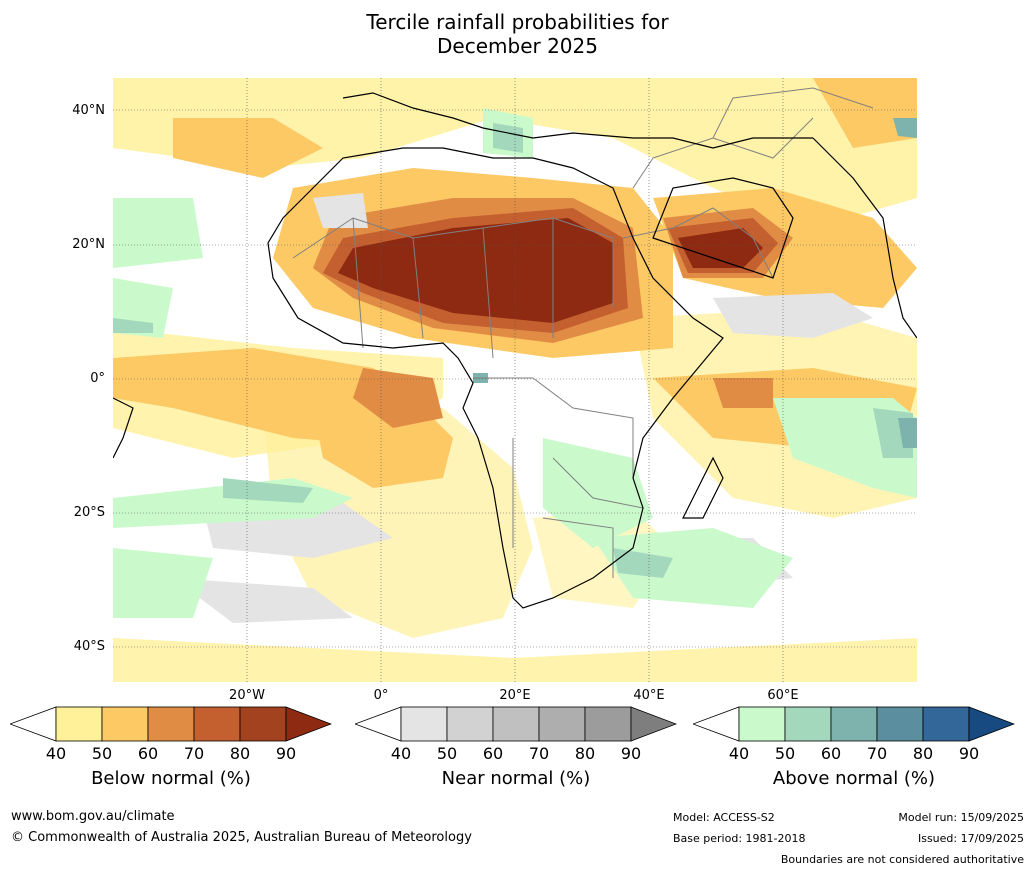  What do you see at coordinates (88, 244) in the screenshot?
I see `lat-label-20n: 20°N` at bounding box center [88, 244].